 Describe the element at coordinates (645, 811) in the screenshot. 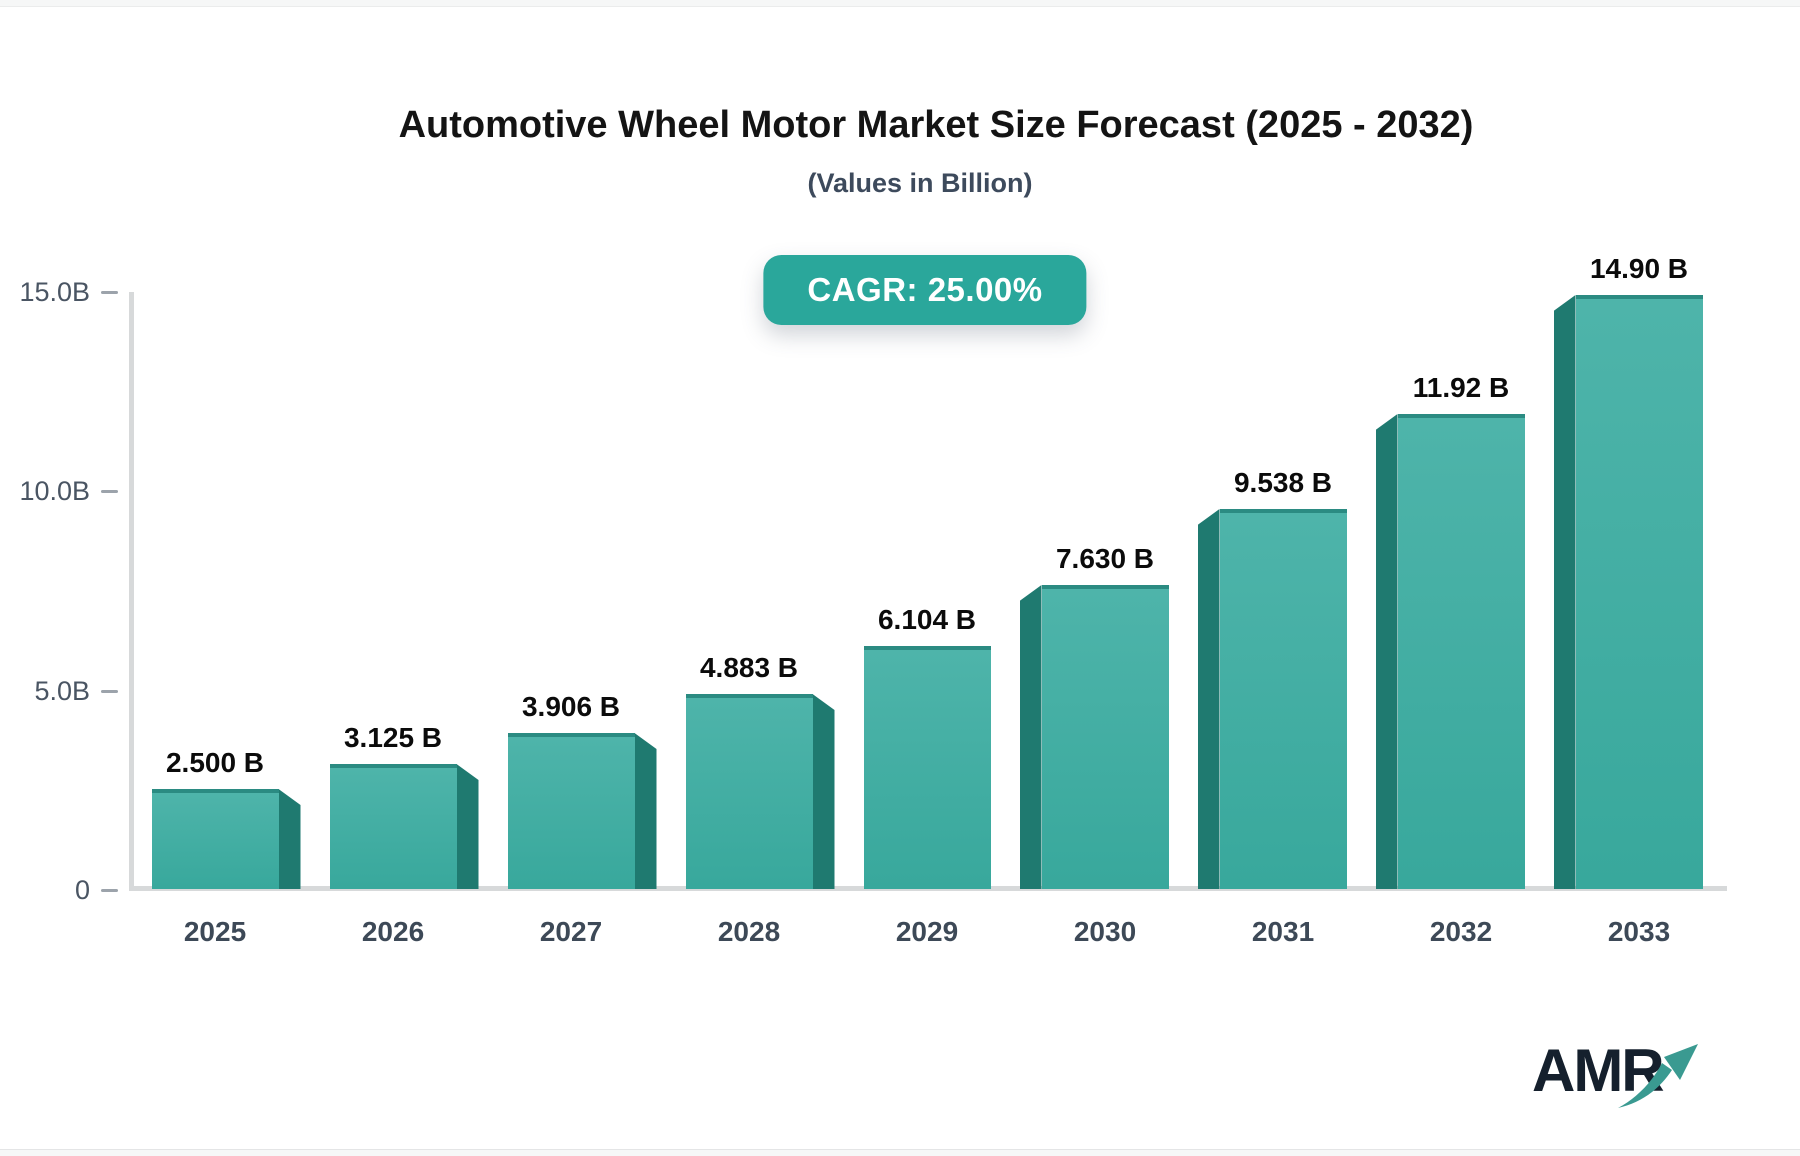

I see `bar-2027-side-face` at that location.